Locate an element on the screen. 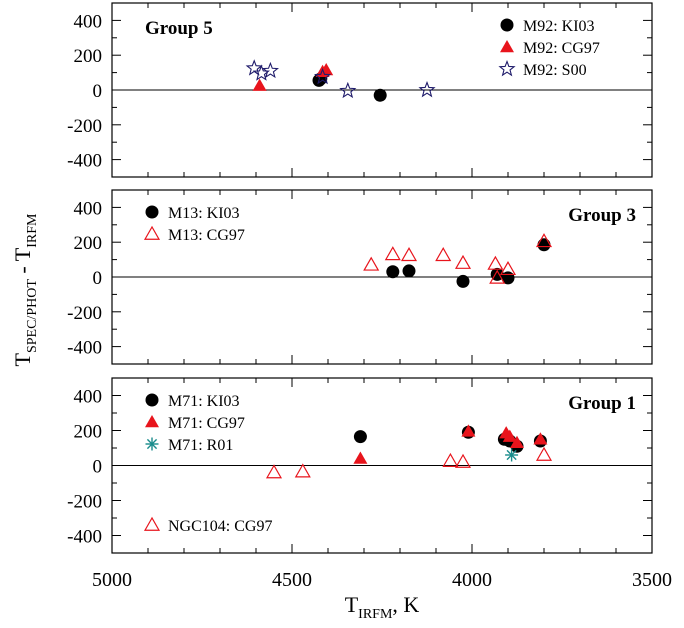 This screenshot has width=684, height=628. legend-label: M71: KI03 is located at coordinates (204, 401).